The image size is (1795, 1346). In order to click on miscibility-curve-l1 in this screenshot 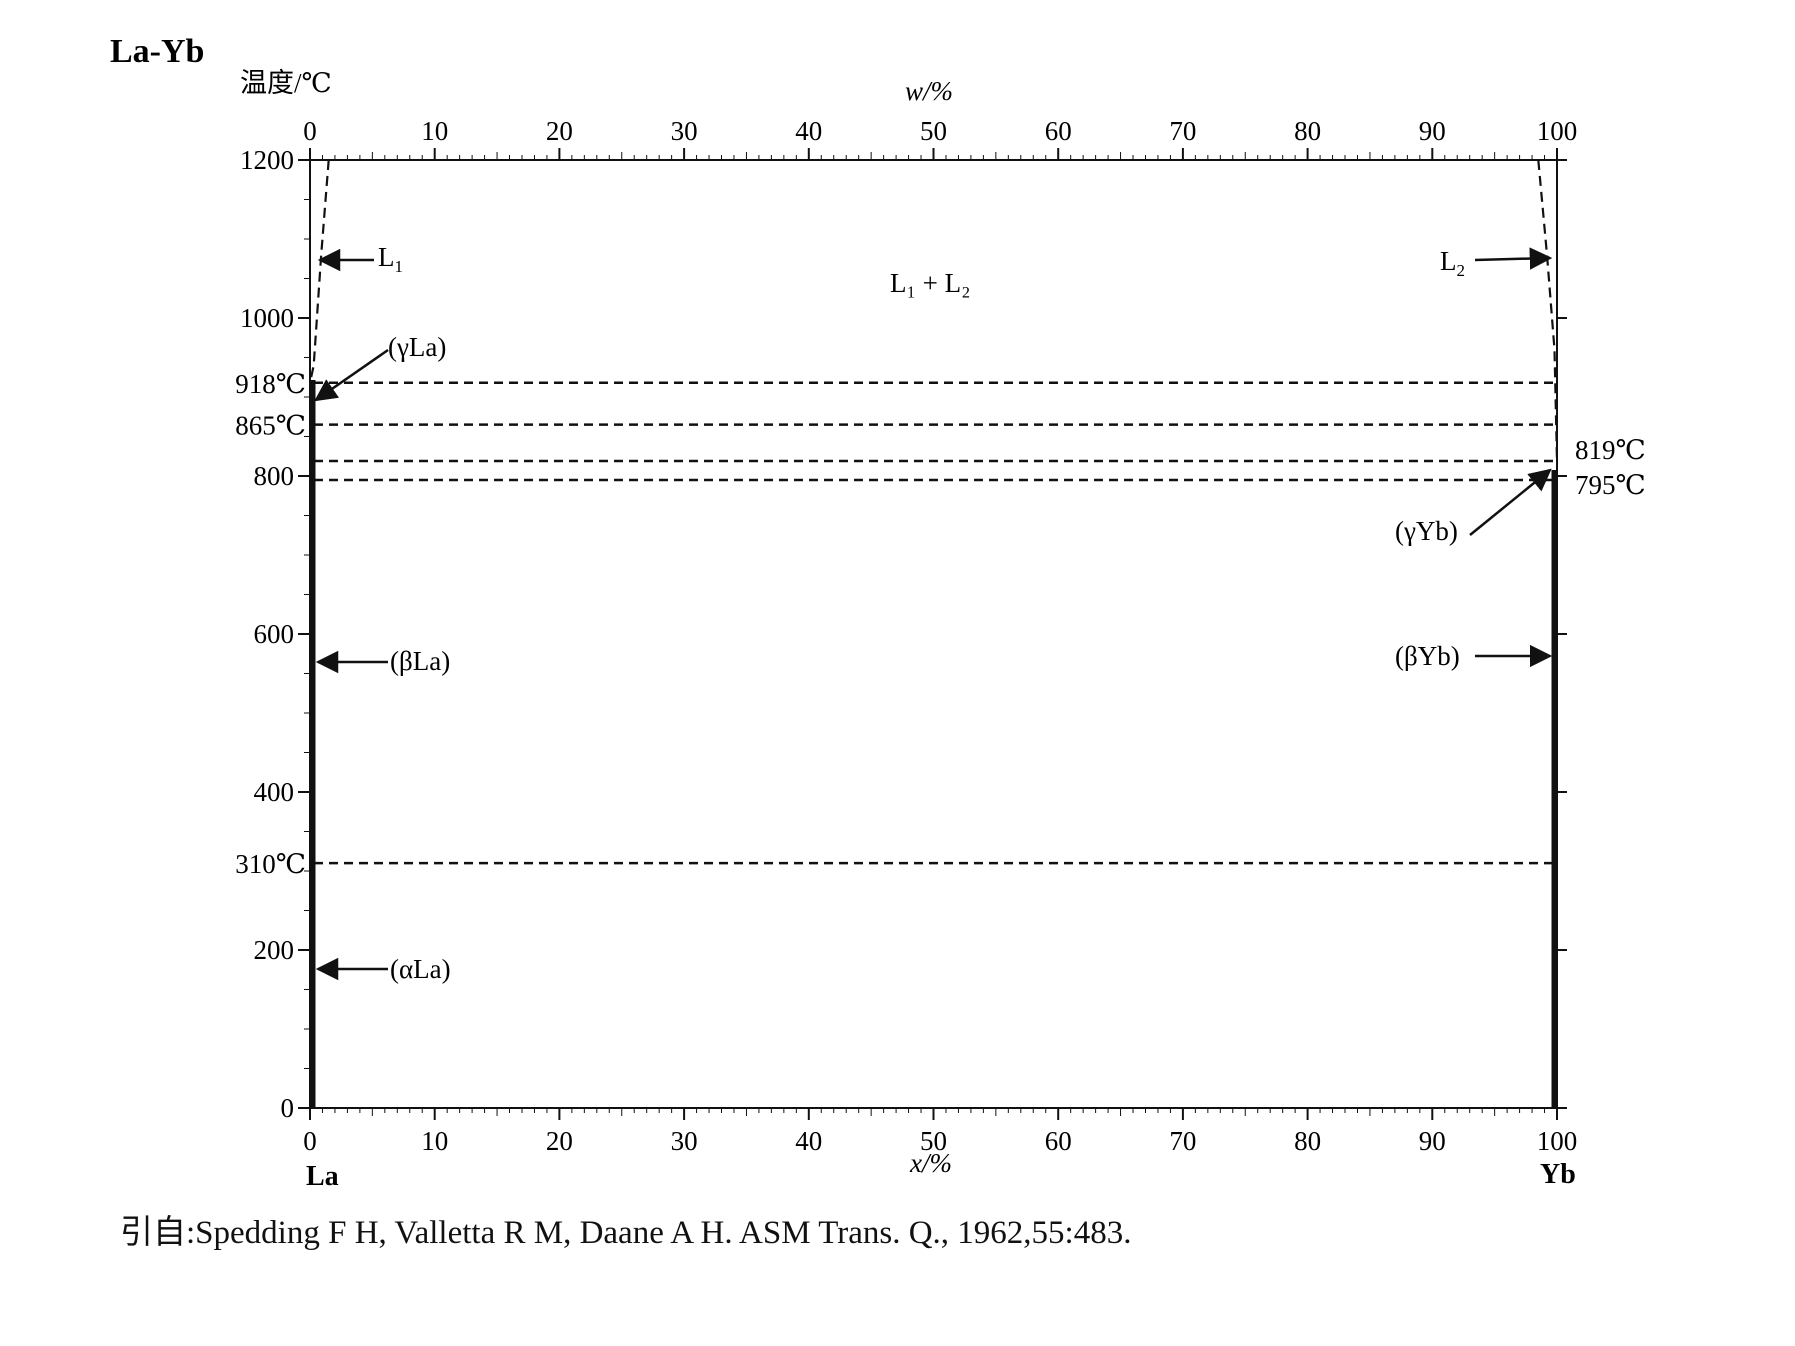, I will do `click(319, 271)`.